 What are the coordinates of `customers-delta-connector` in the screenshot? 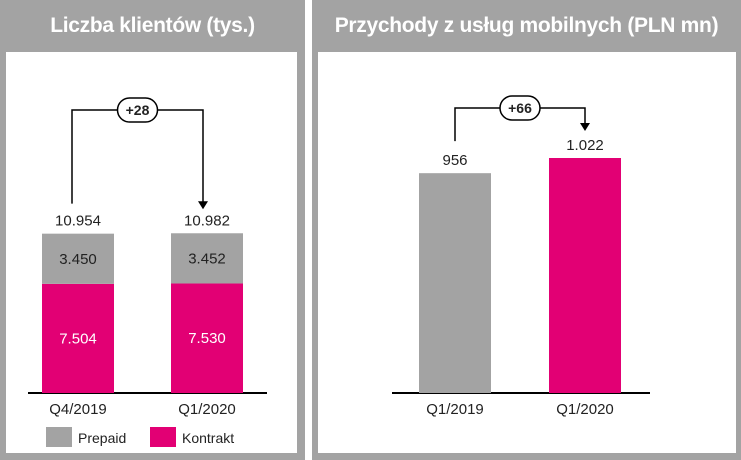 It's located at (137, 156).